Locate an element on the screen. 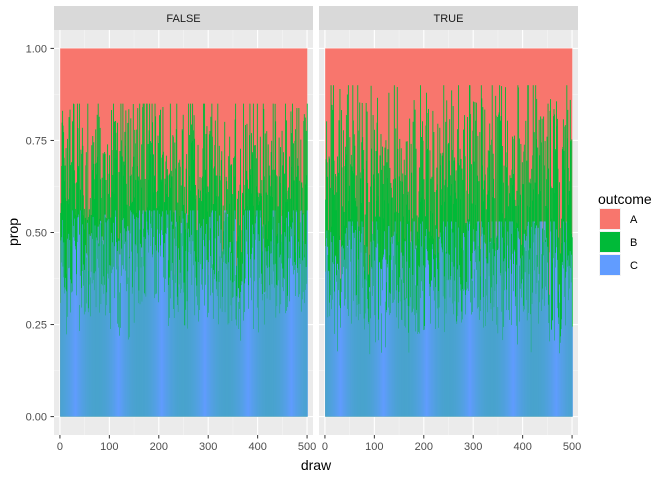  y-tick-label: 1.00 is located at coordinates (36, 49).